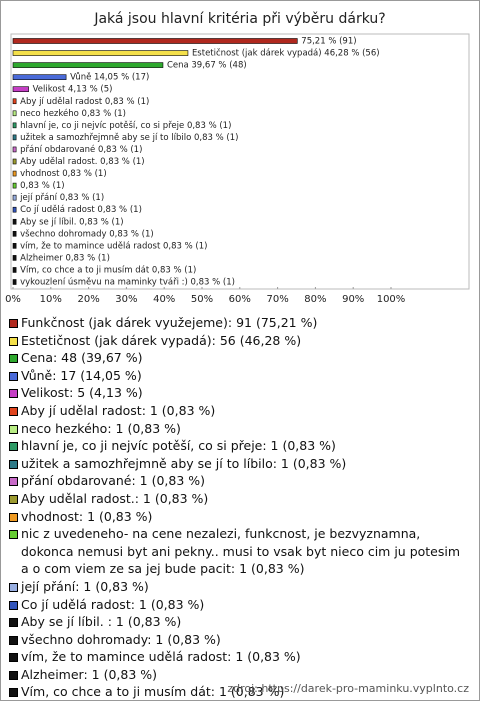 The image size is (480, 701). What do you see at coordinates (101, 622) in the screenshot?
I see `legend-label: Aby se jí líbil. : 1 (0,83 %)` at bounding box center [101, 622].